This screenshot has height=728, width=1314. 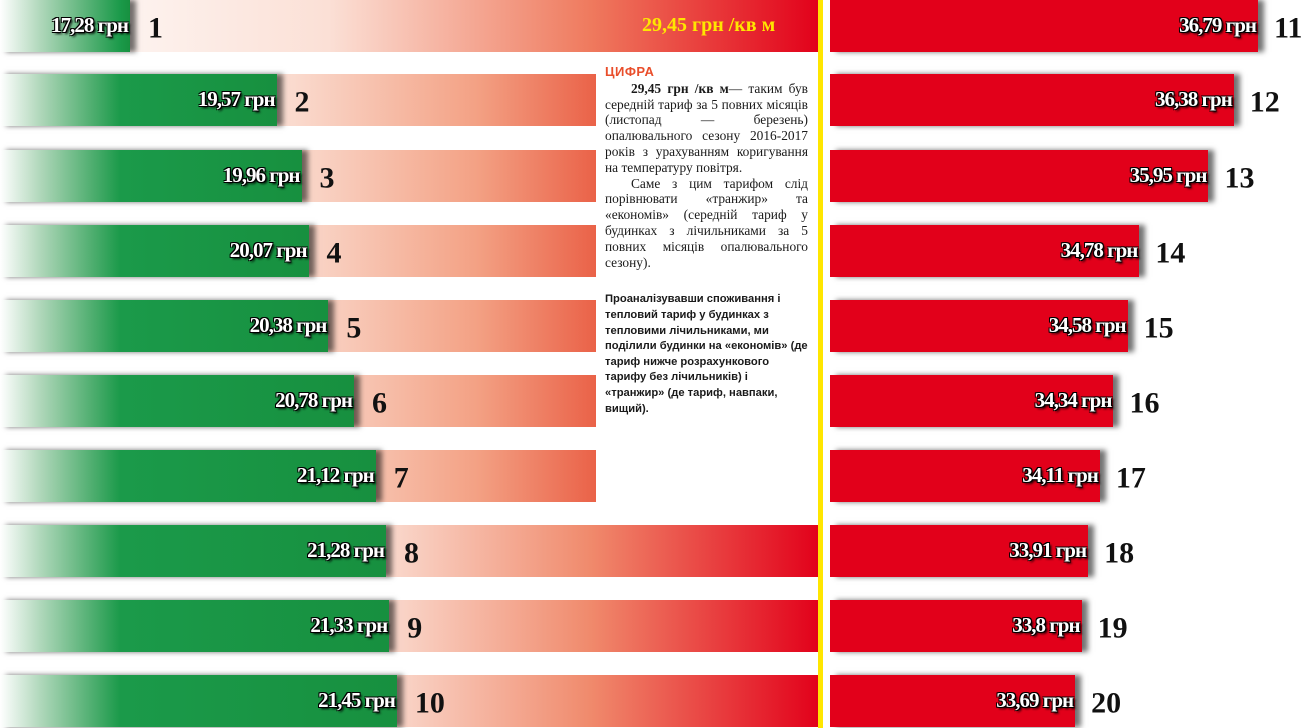 I want to click on bar-row-5: 20,38 грн 5 34,58 грн 15, so click(x=657, y=326).